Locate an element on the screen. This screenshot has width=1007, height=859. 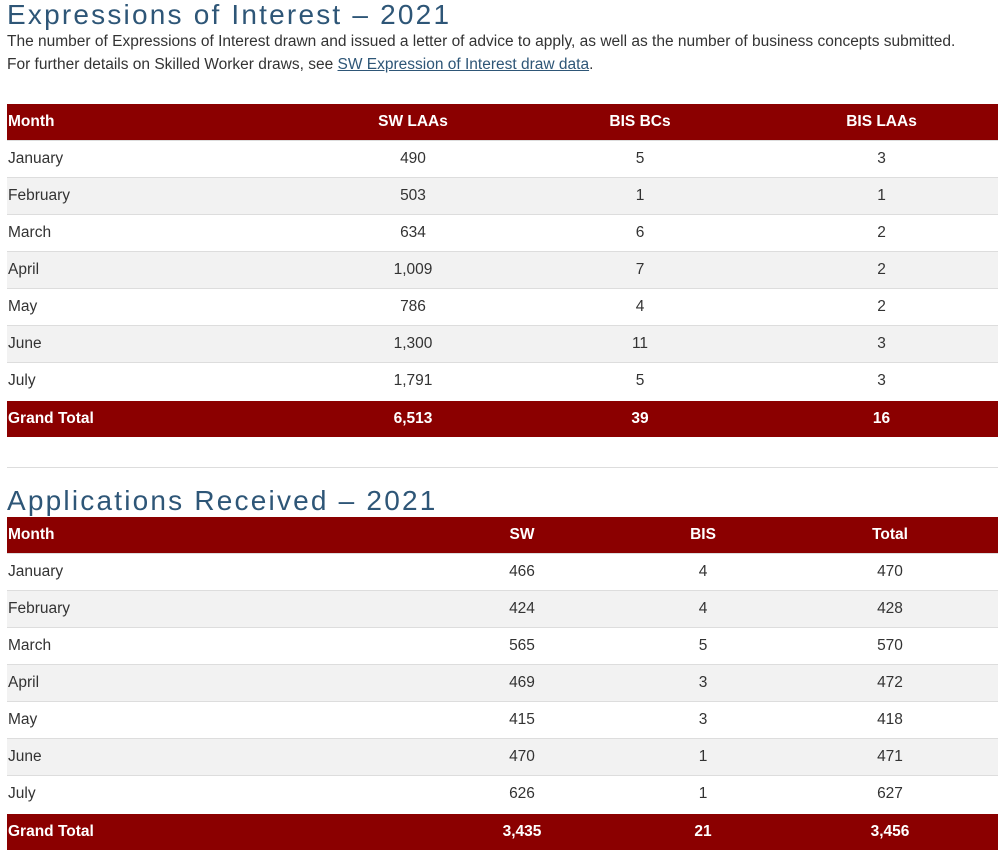
section-divider is located at coordinates (502, 467).